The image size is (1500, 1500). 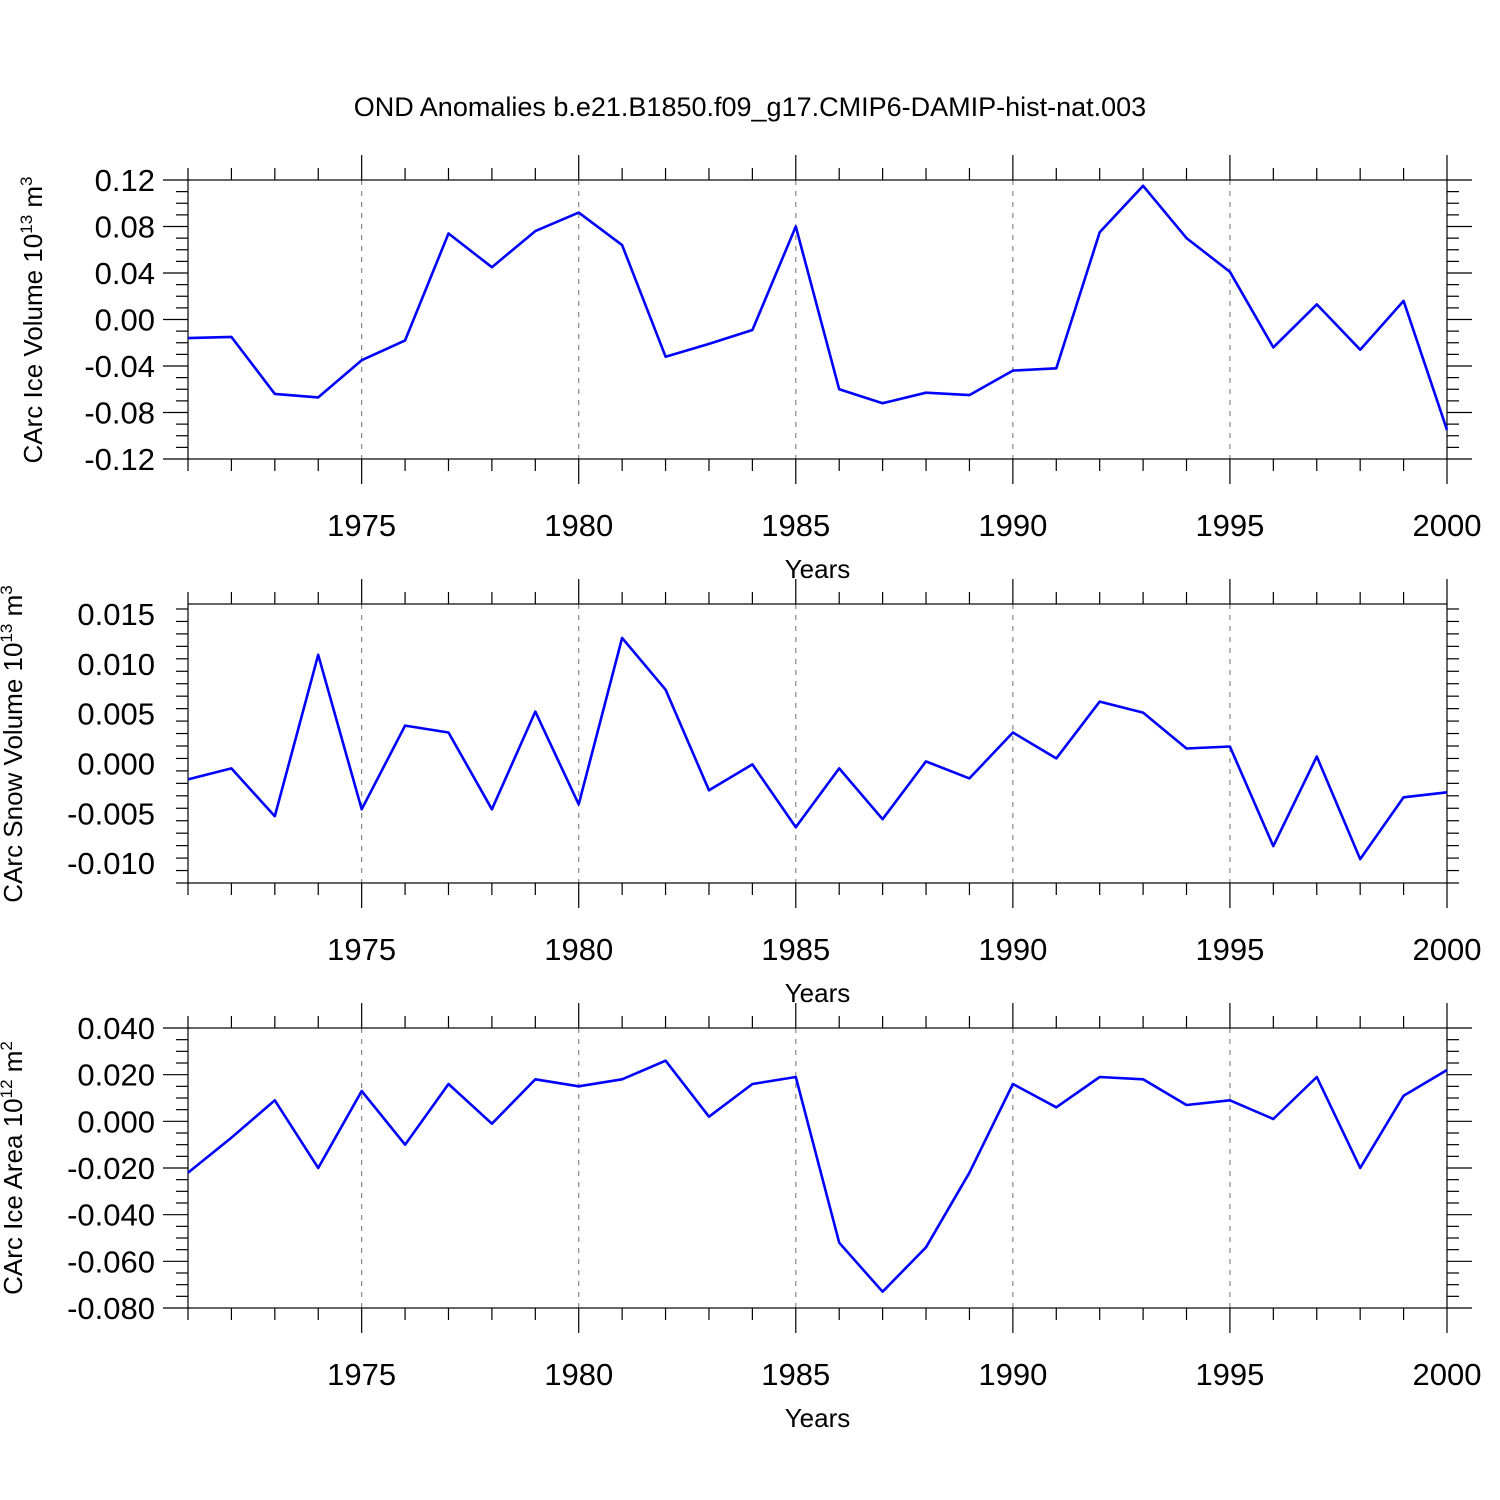 What do you see at coordinates (817, 748) in the screenshot?
I see `panel-2-series-line` at bounding box center [817, 748].